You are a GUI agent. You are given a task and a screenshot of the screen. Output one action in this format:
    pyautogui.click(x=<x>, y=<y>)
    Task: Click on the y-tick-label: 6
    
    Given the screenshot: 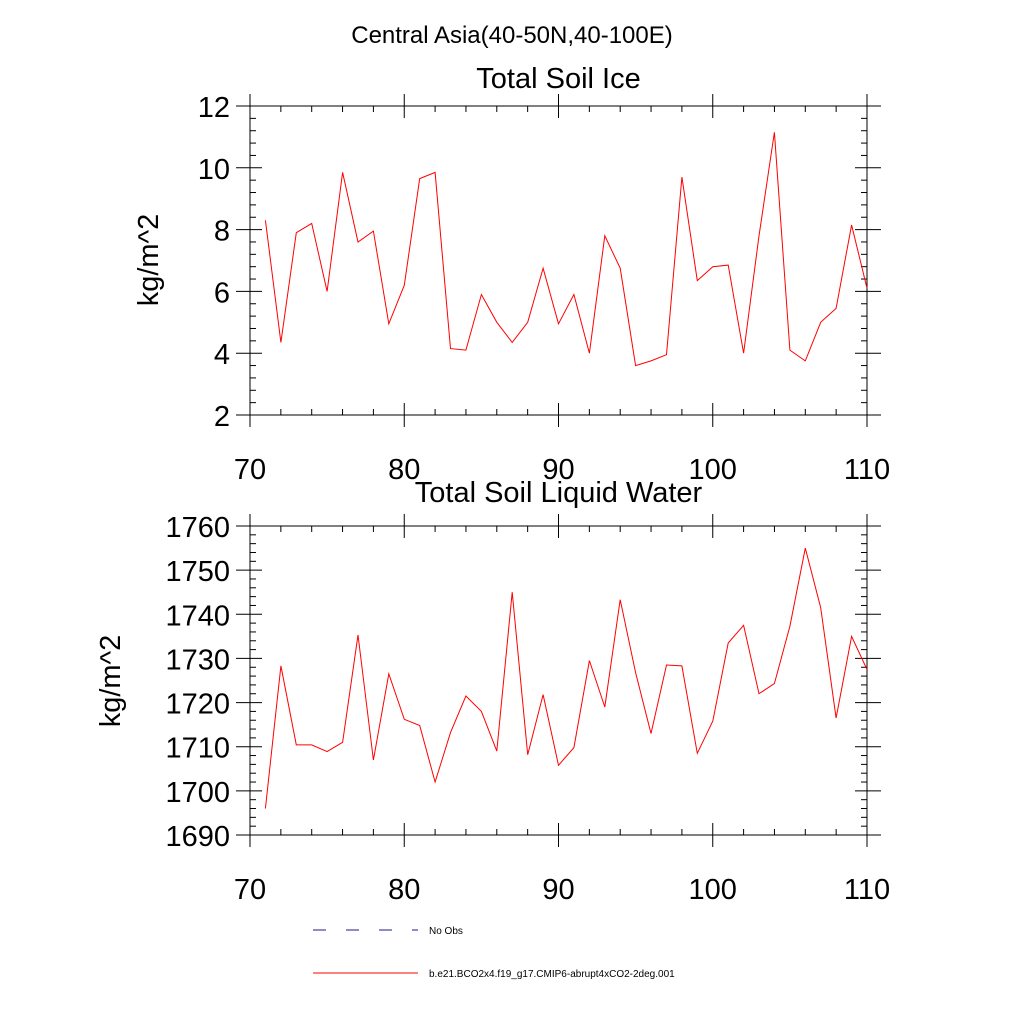 What is the action you would take?
    pyautogui.click(x=222, y=293)
    